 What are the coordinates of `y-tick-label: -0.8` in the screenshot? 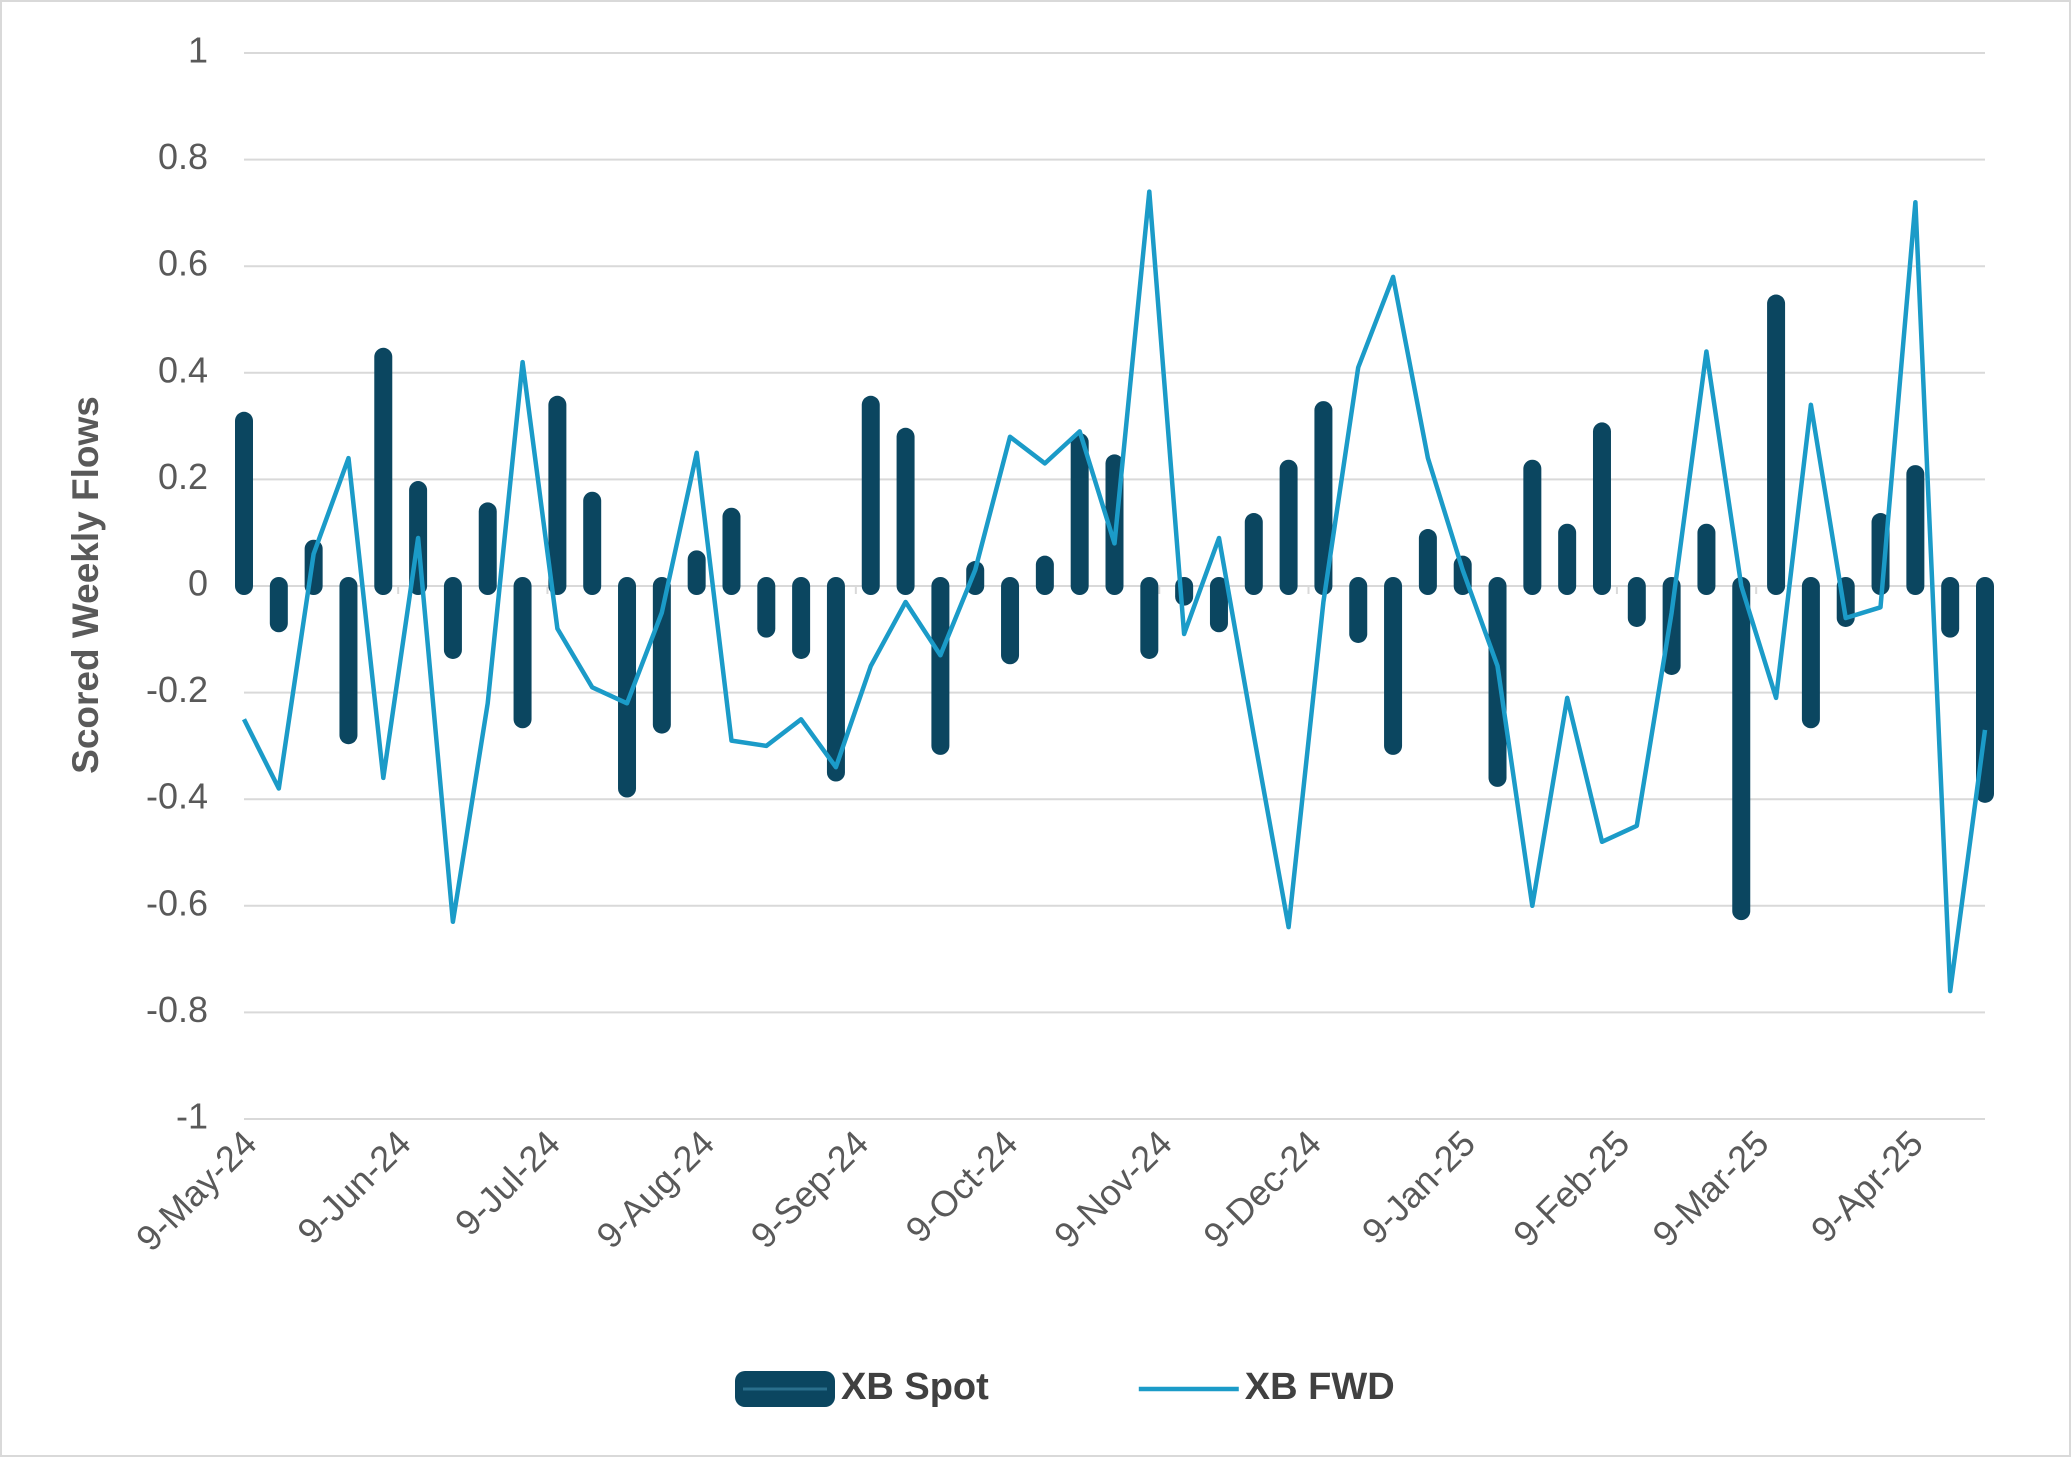 It's located at (177, 1009).